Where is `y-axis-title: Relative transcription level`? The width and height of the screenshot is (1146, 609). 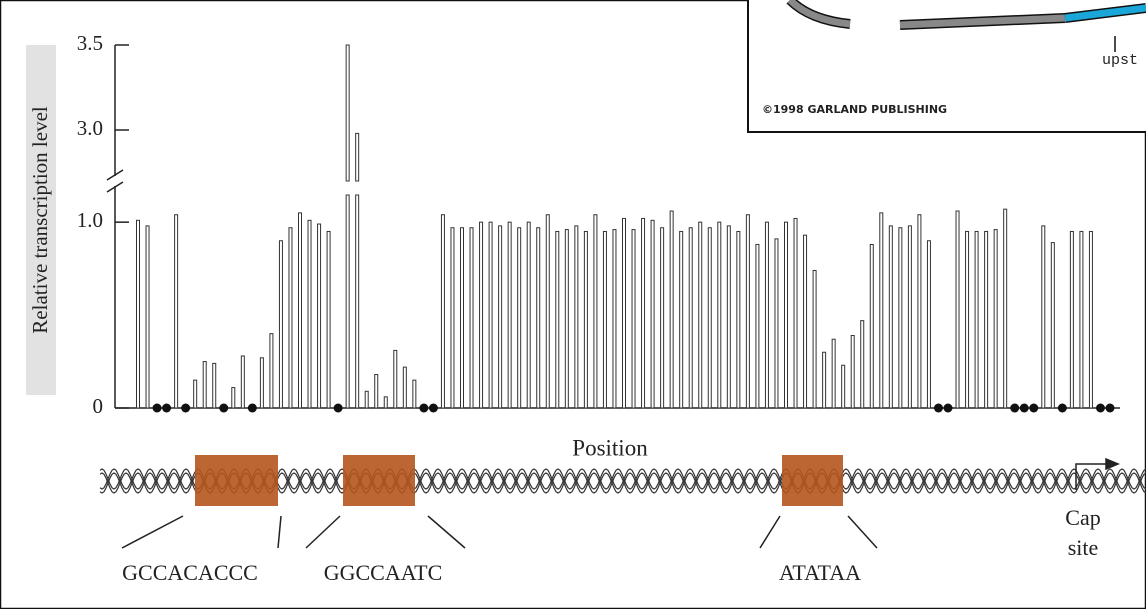
y-axis-title: Relative transcription level is located at coordinates (40, 220).